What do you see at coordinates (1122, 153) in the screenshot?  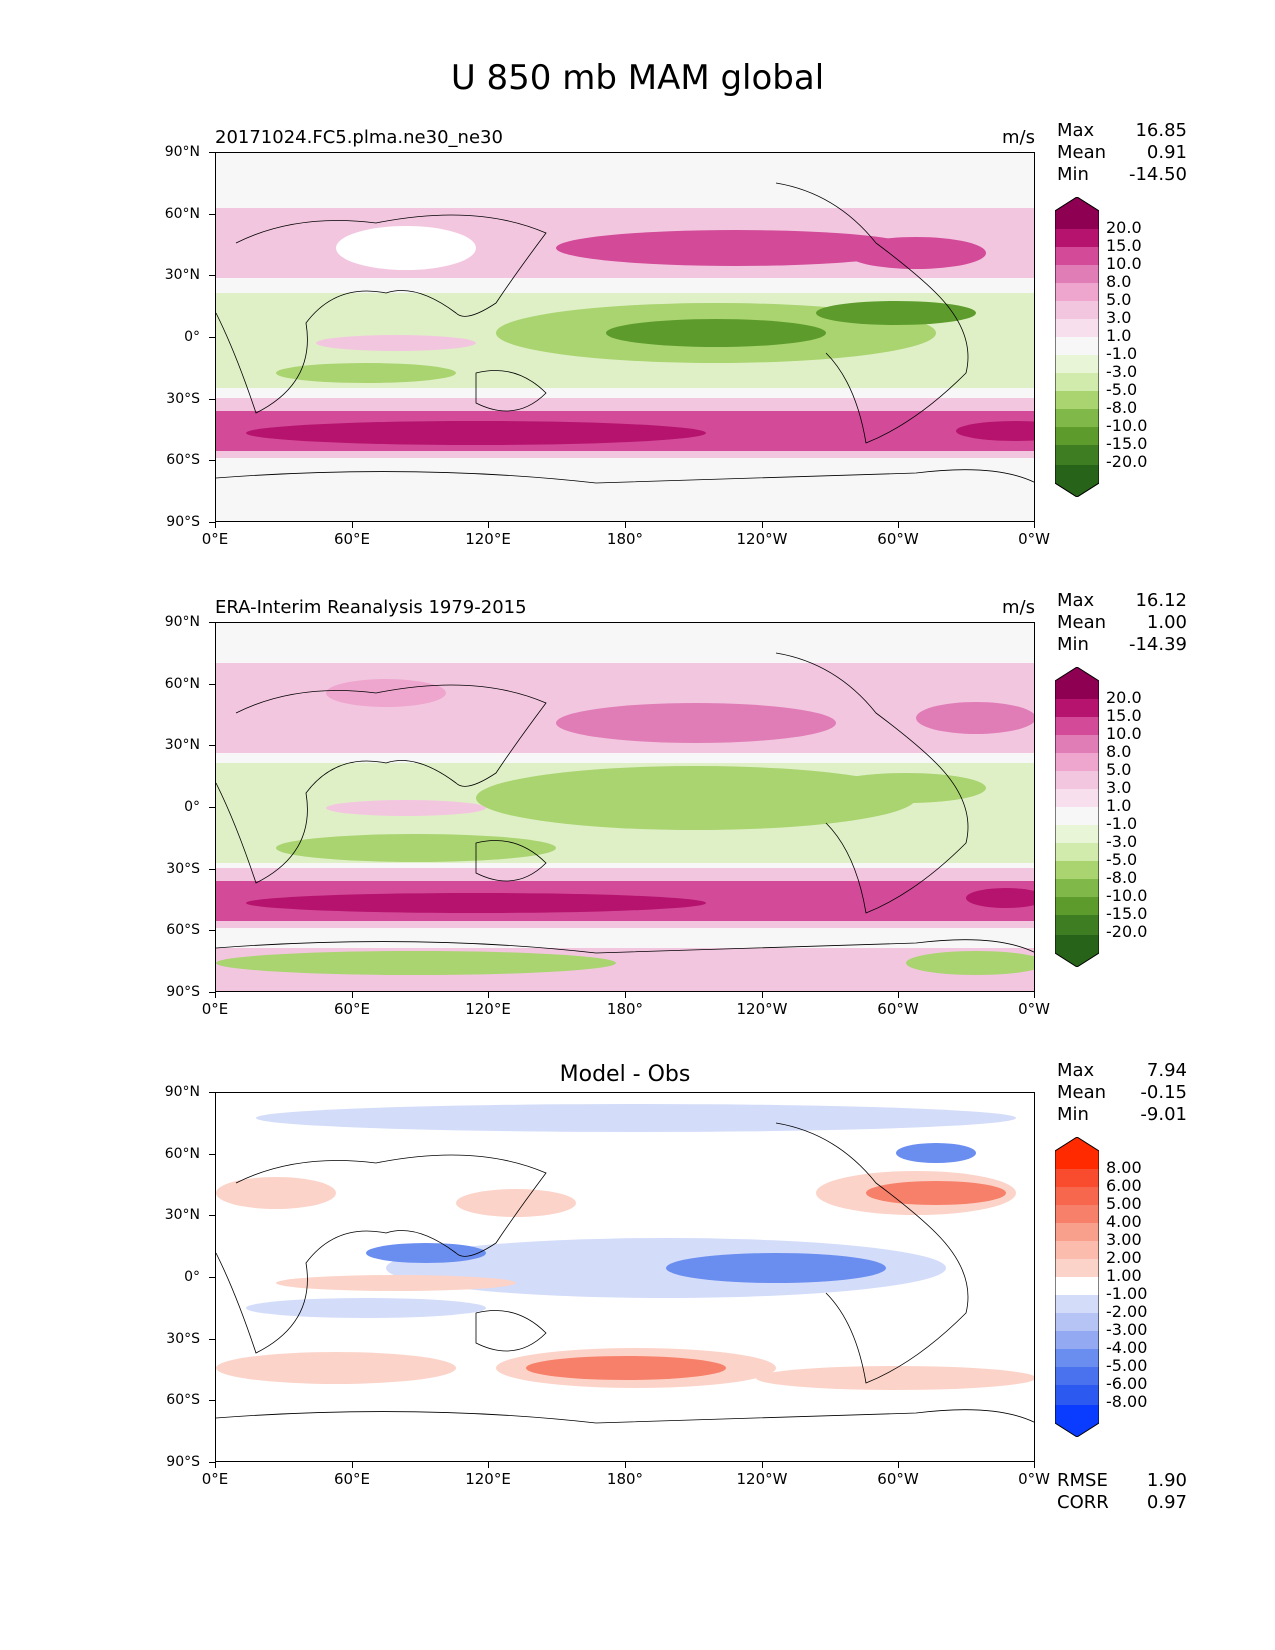 I see `stats-block: Max 16.85 Mean 0.91 Min -14.50` at bounding box center [1122, 153].